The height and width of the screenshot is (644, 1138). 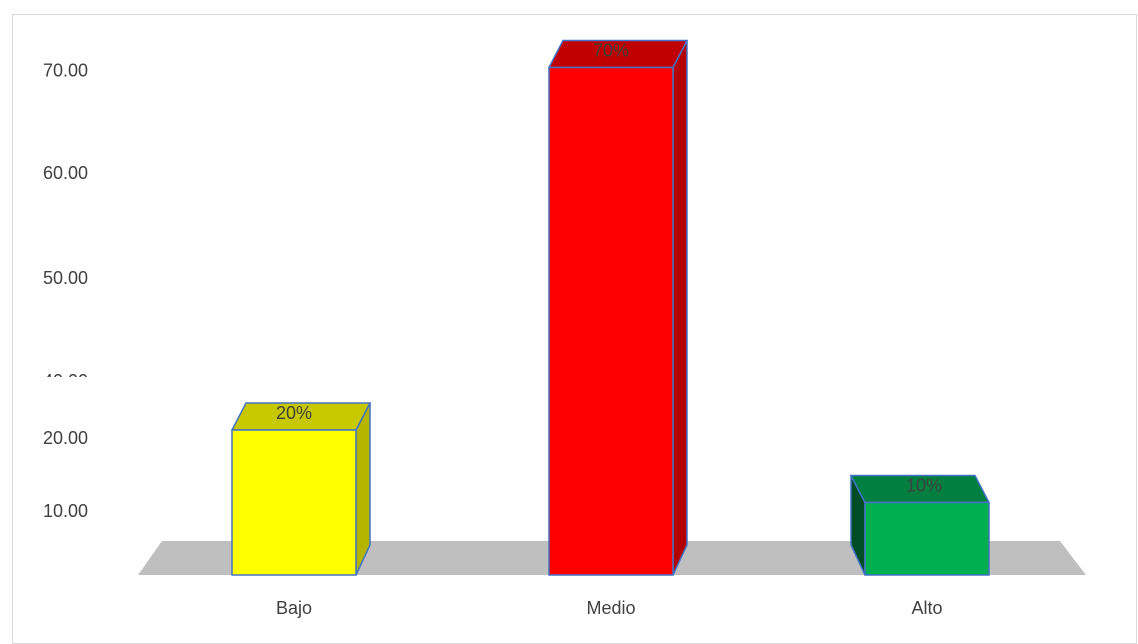 What do you see at coordinates (363, 489) in the screenshot?
I see `bar-side-bajo` at bounding box center [363, 489].